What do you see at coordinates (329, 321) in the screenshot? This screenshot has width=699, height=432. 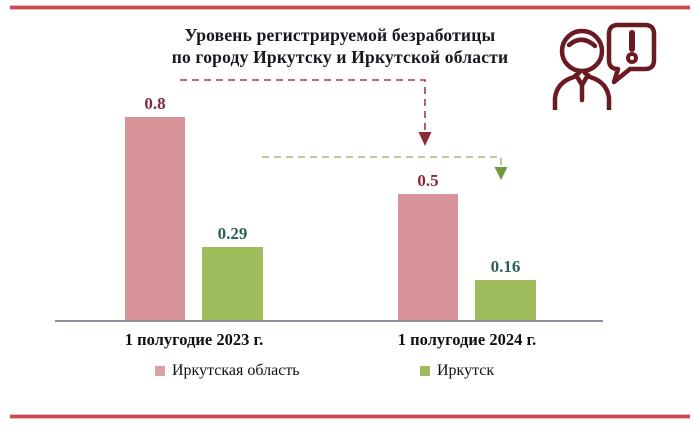 I see `x-axis-line` at bounding box center [329, 321].